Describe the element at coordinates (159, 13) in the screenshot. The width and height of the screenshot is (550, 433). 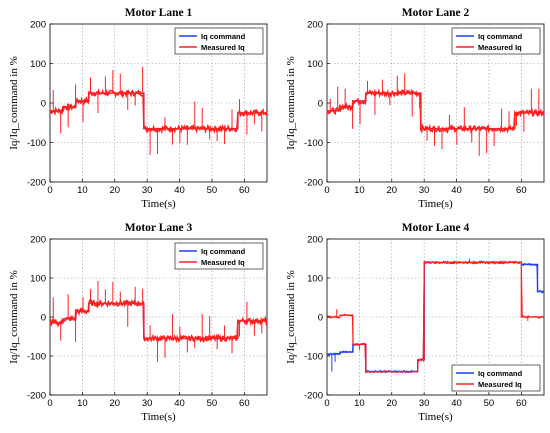
I see `chart-title: Motor Lane 1` at that location.